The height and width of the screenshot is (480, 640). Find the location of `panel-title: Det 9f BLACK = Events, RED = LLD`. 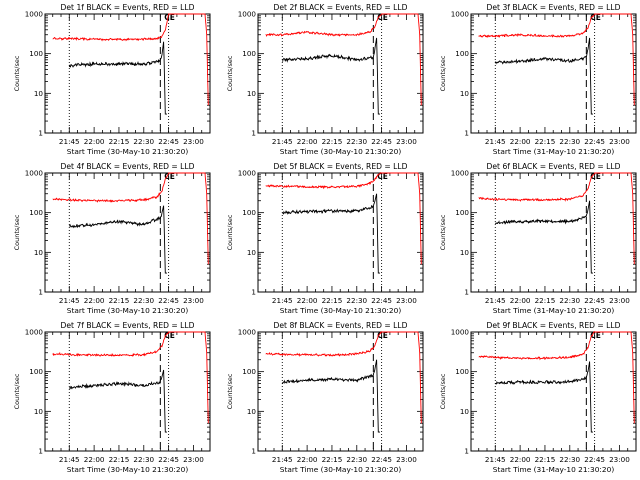

panel-title: Det 9f BLACK = Events, RED = LLD is located at coordinates (554, 325).